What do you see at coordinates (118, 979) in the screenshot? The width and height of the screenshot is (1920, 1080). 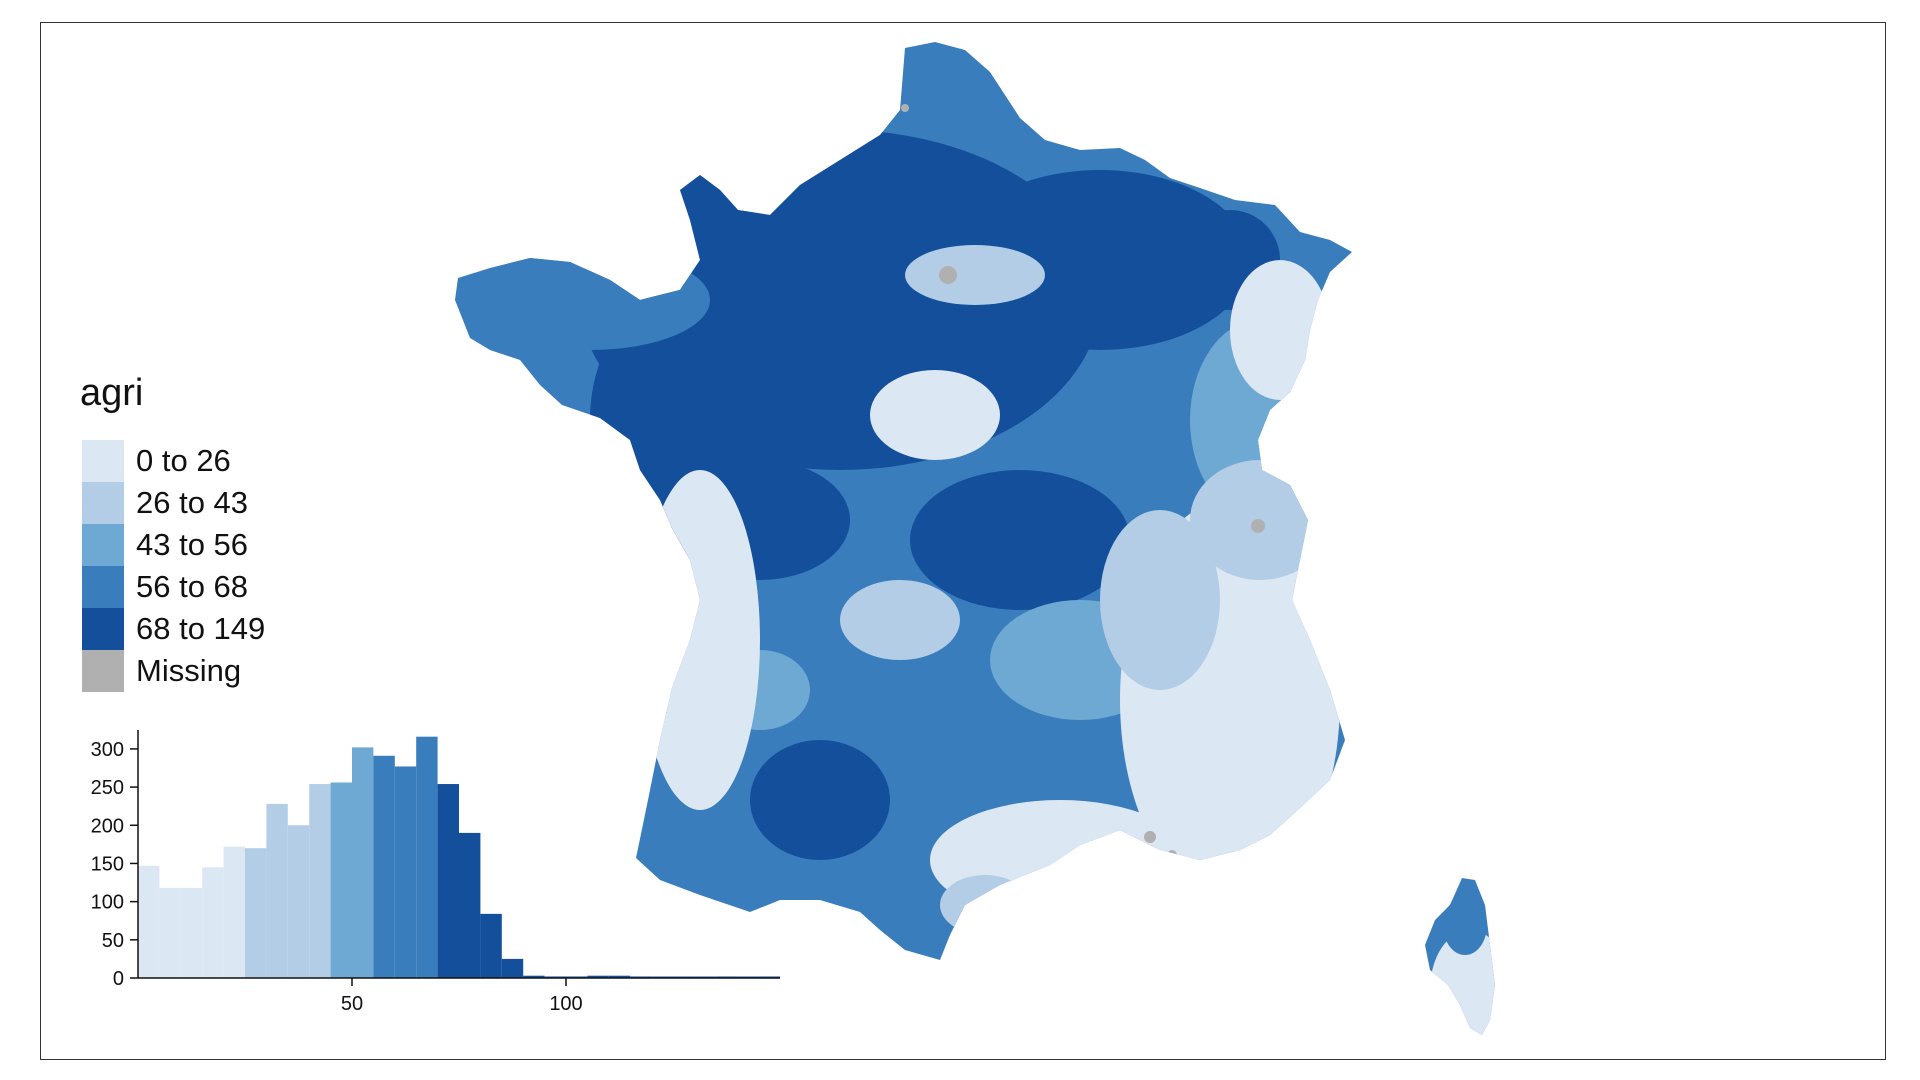 I see `y-tick-label: 0` at bounding box center [118, 979].